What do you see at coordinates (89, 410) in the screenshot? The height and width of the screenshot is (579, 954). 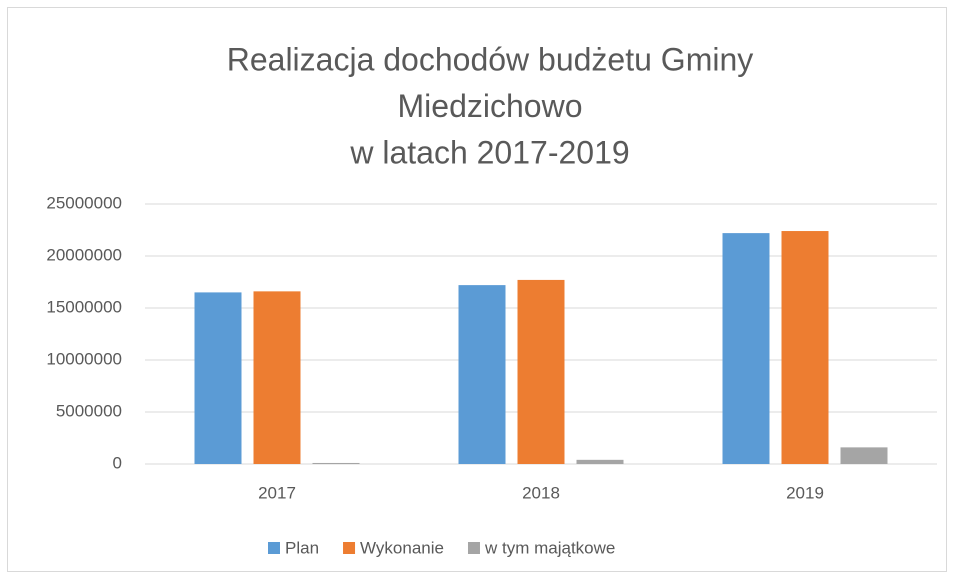 I see `y-tick-label: 5000000` at bounding box center [89, 410].